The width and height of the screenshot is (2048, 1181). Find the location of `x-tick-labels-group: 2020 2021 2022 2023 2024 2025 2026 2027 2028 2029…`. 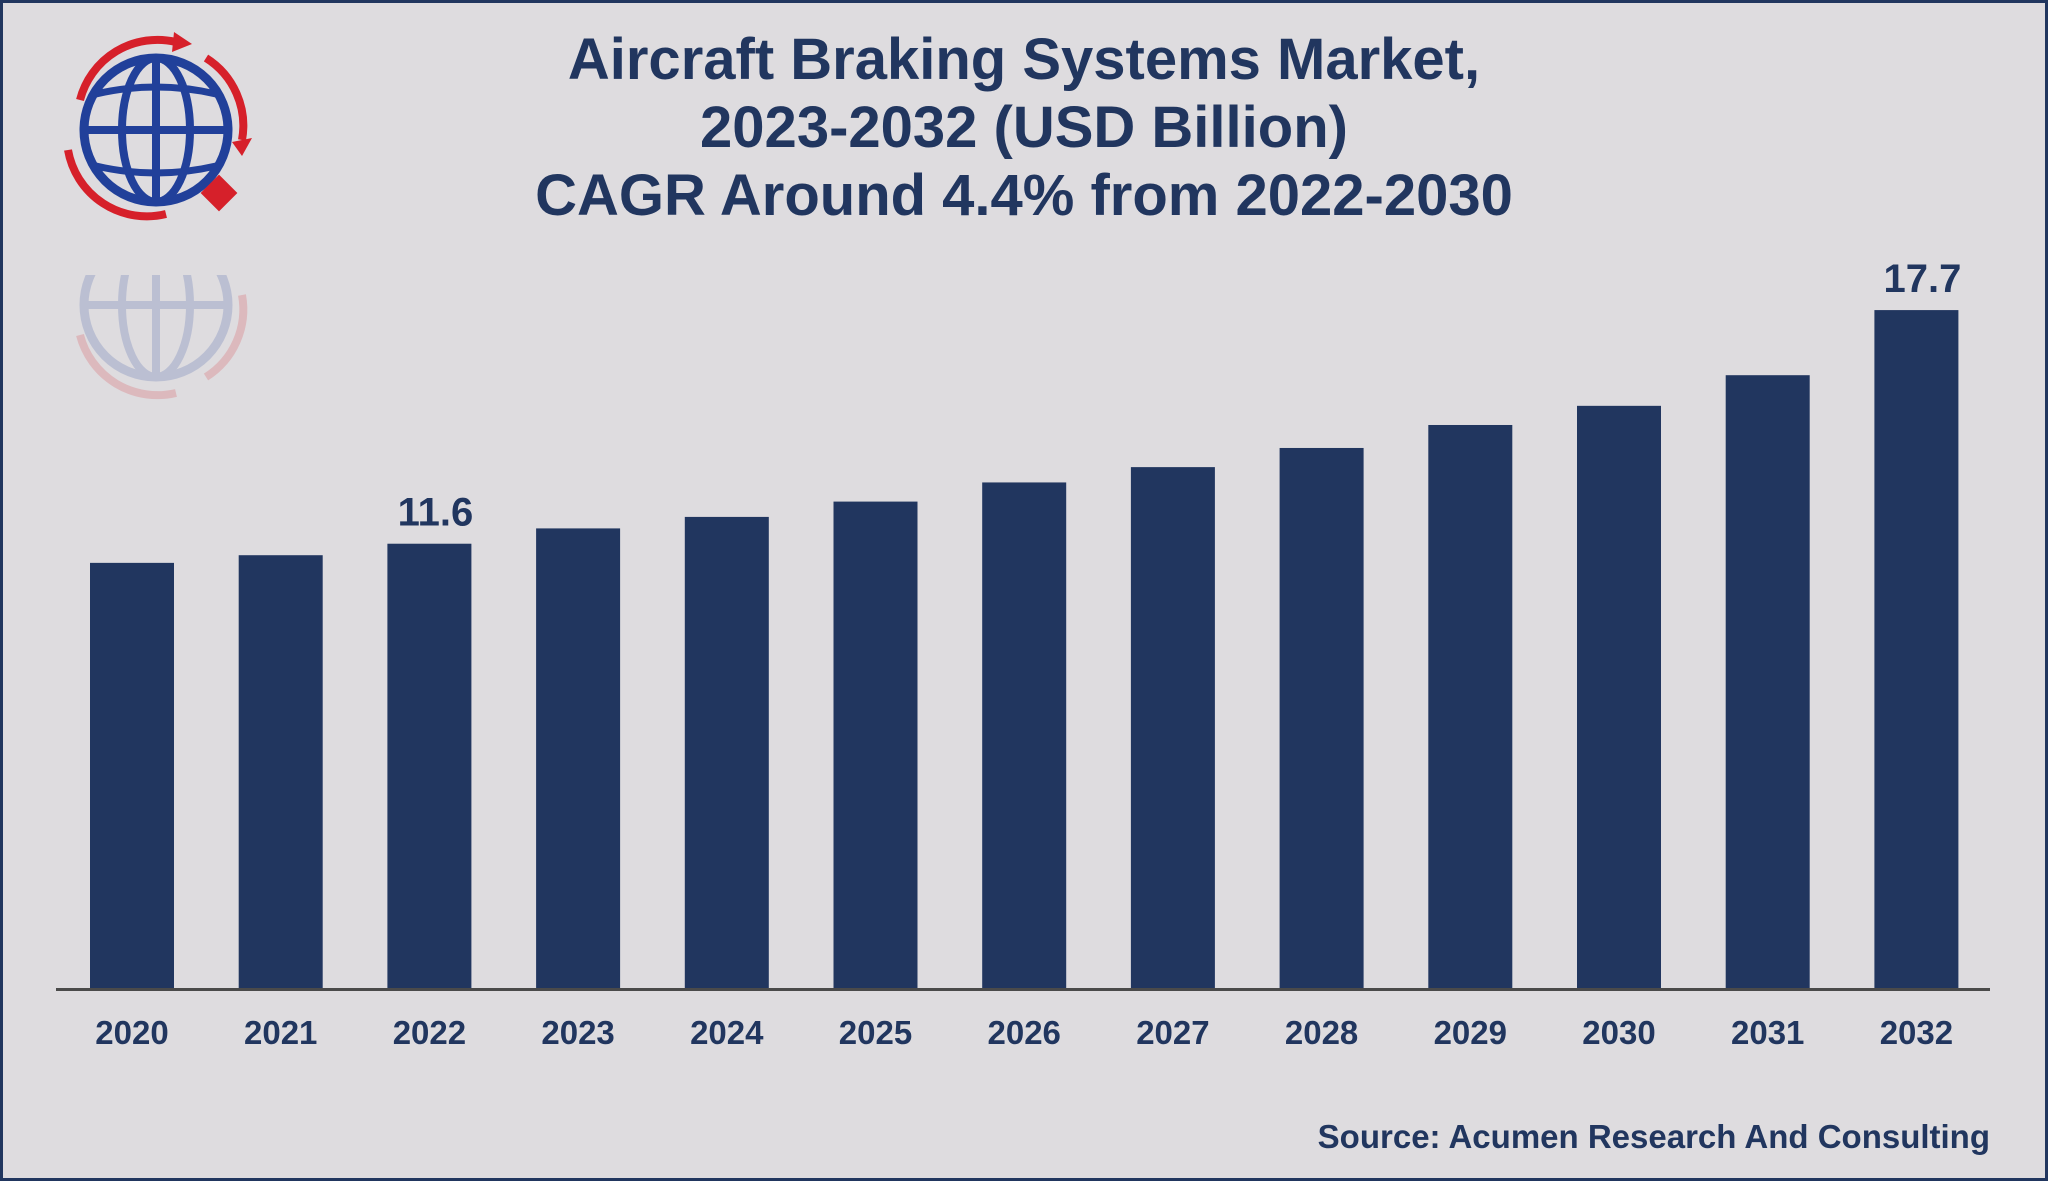

x-tick-labels-group: 2020 2021 2022 2023 2024 2025 2026 2027 2028 2029… is located at coordinates (1024, 1032).